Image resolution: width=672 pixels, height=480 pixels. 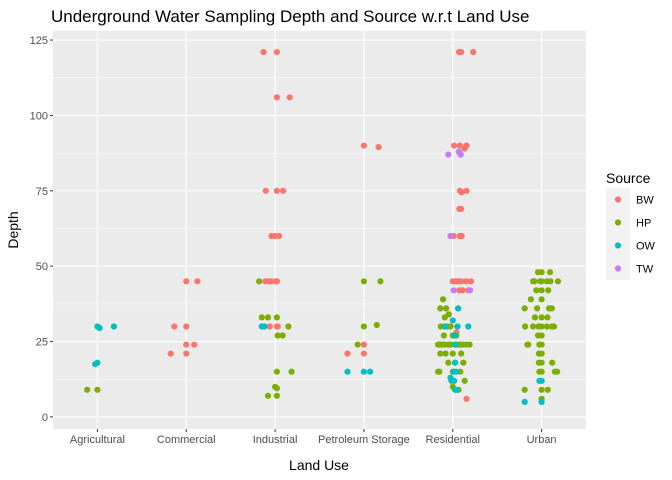 What do you see at coordinates (45, 418) in the screenshot?
I see `y-tick-label: 0` at bounding box center [45, 418].